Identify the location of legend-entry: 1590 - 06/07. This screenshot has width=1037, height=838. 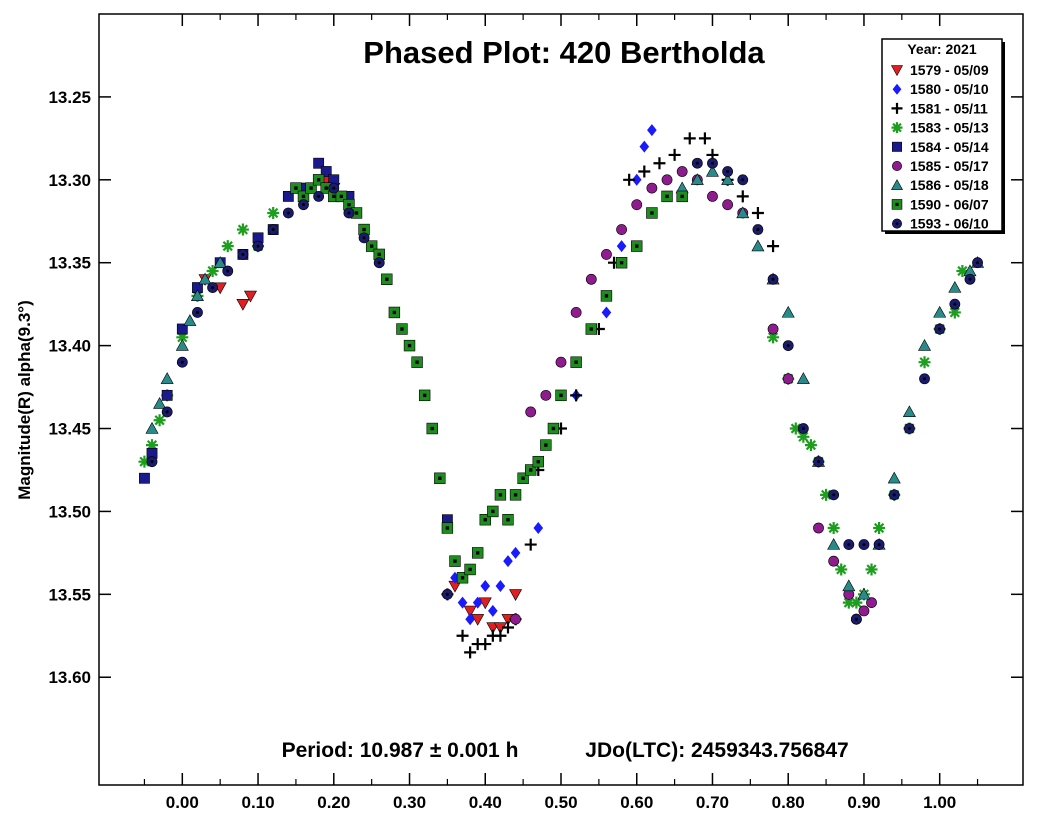
(940, 204).